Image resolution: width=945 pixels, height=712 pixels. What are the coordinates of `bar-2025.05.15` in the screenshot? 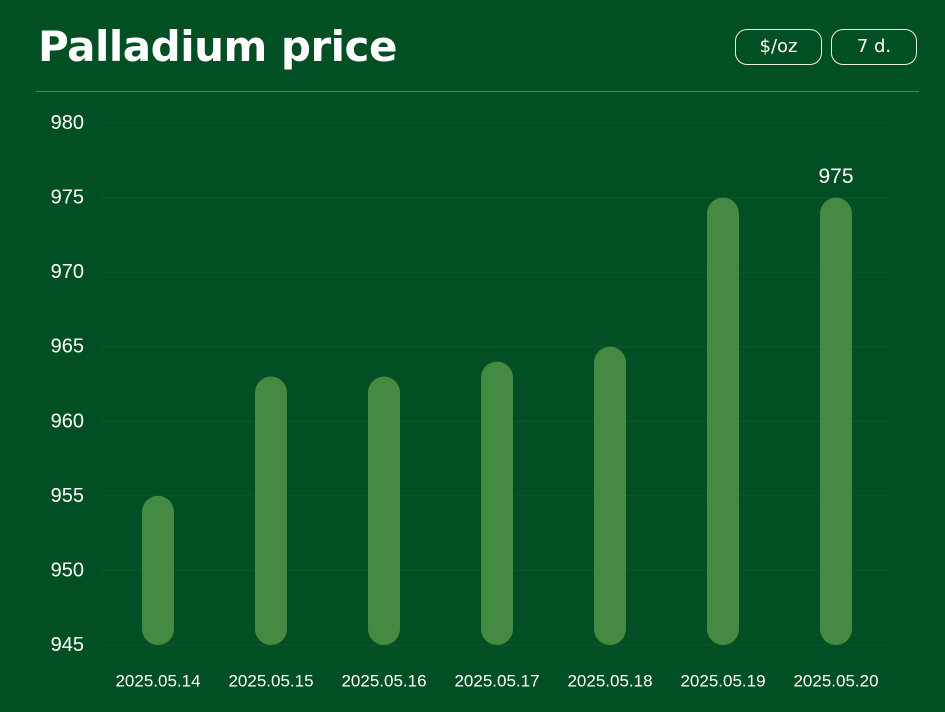 It's located at (271, 510).